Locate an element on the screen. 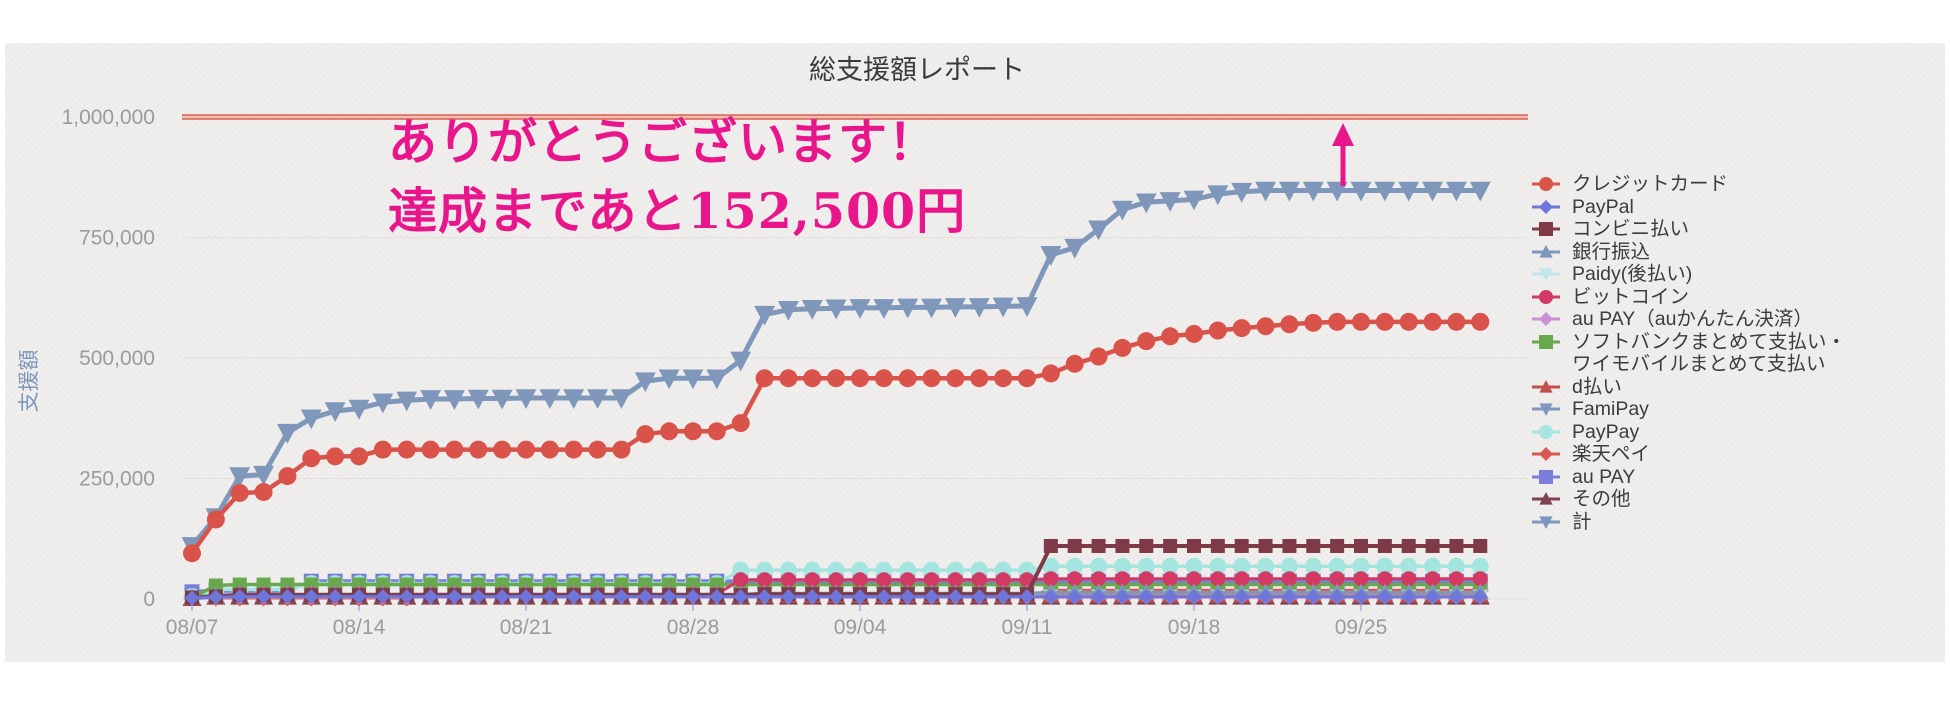  legend-item-aupay-kantan: au PAY（auかんたん決済） is located at coordinates (1688, 319).